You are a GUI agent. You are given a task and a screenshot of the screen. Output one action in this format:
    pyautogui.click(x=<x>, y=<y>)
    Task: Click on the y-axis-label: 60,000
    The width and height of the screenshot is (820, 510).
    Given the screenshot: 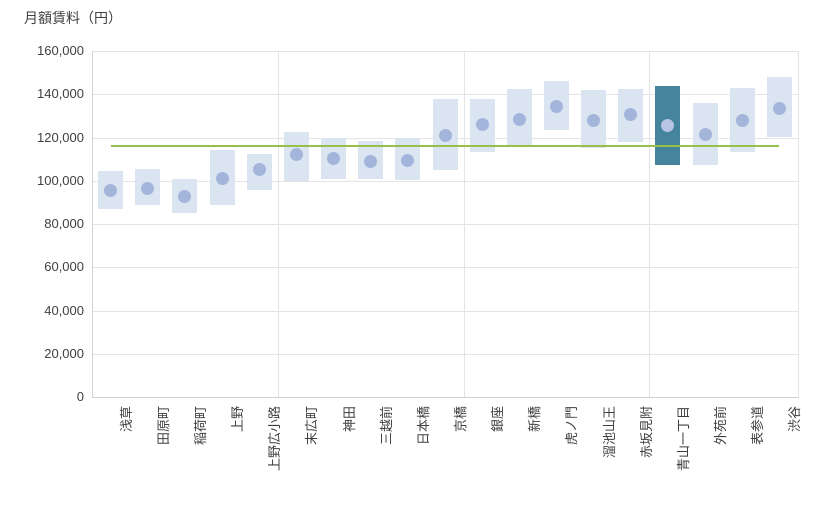 What is the action you would take?
    pyautogui.click(x=64, y=267)
    